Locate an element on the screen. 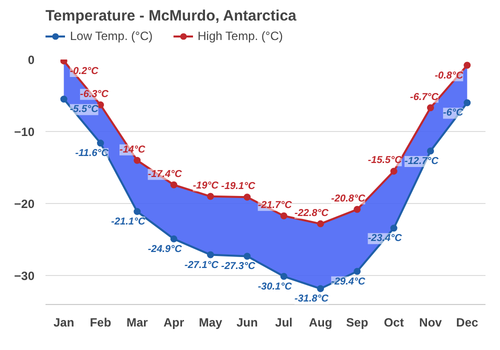  data-label: -19.1°C is located at coordinates (238, 186).